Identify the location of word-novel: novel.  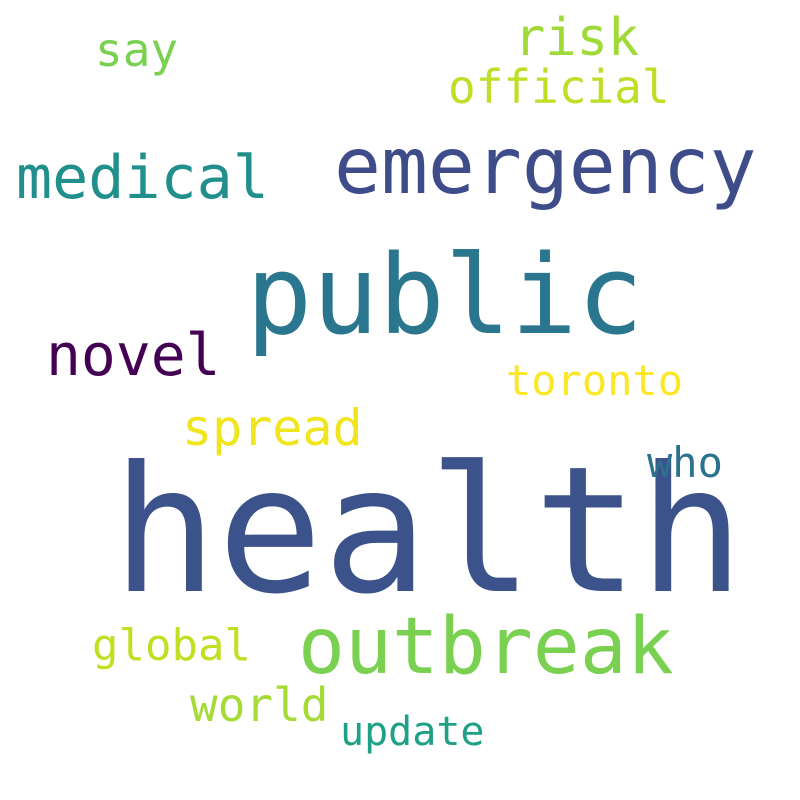
(133, 355).